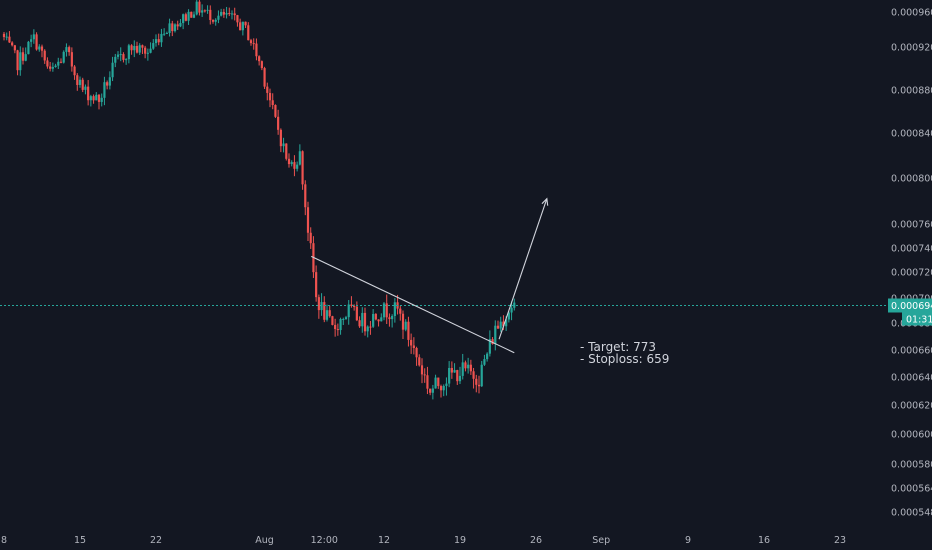 The width and height of the screenshot is (932, 550). What do you see at coordinates (423, 540) in the screenshot?
I see `time-axis: 8 15 22 Aug 12:00 12 19 26 Sep 9 16 23` at bounding box center [423, 540].